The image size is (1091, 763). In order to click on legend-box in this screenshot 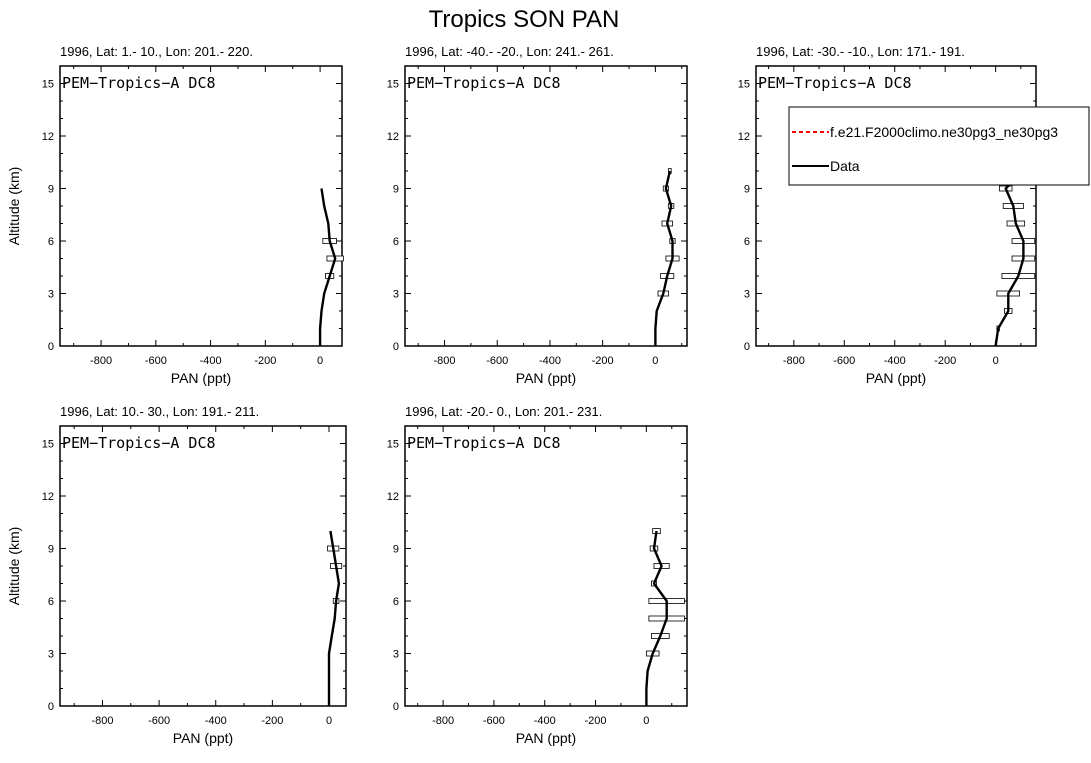, I will do `click(939, 146)`.